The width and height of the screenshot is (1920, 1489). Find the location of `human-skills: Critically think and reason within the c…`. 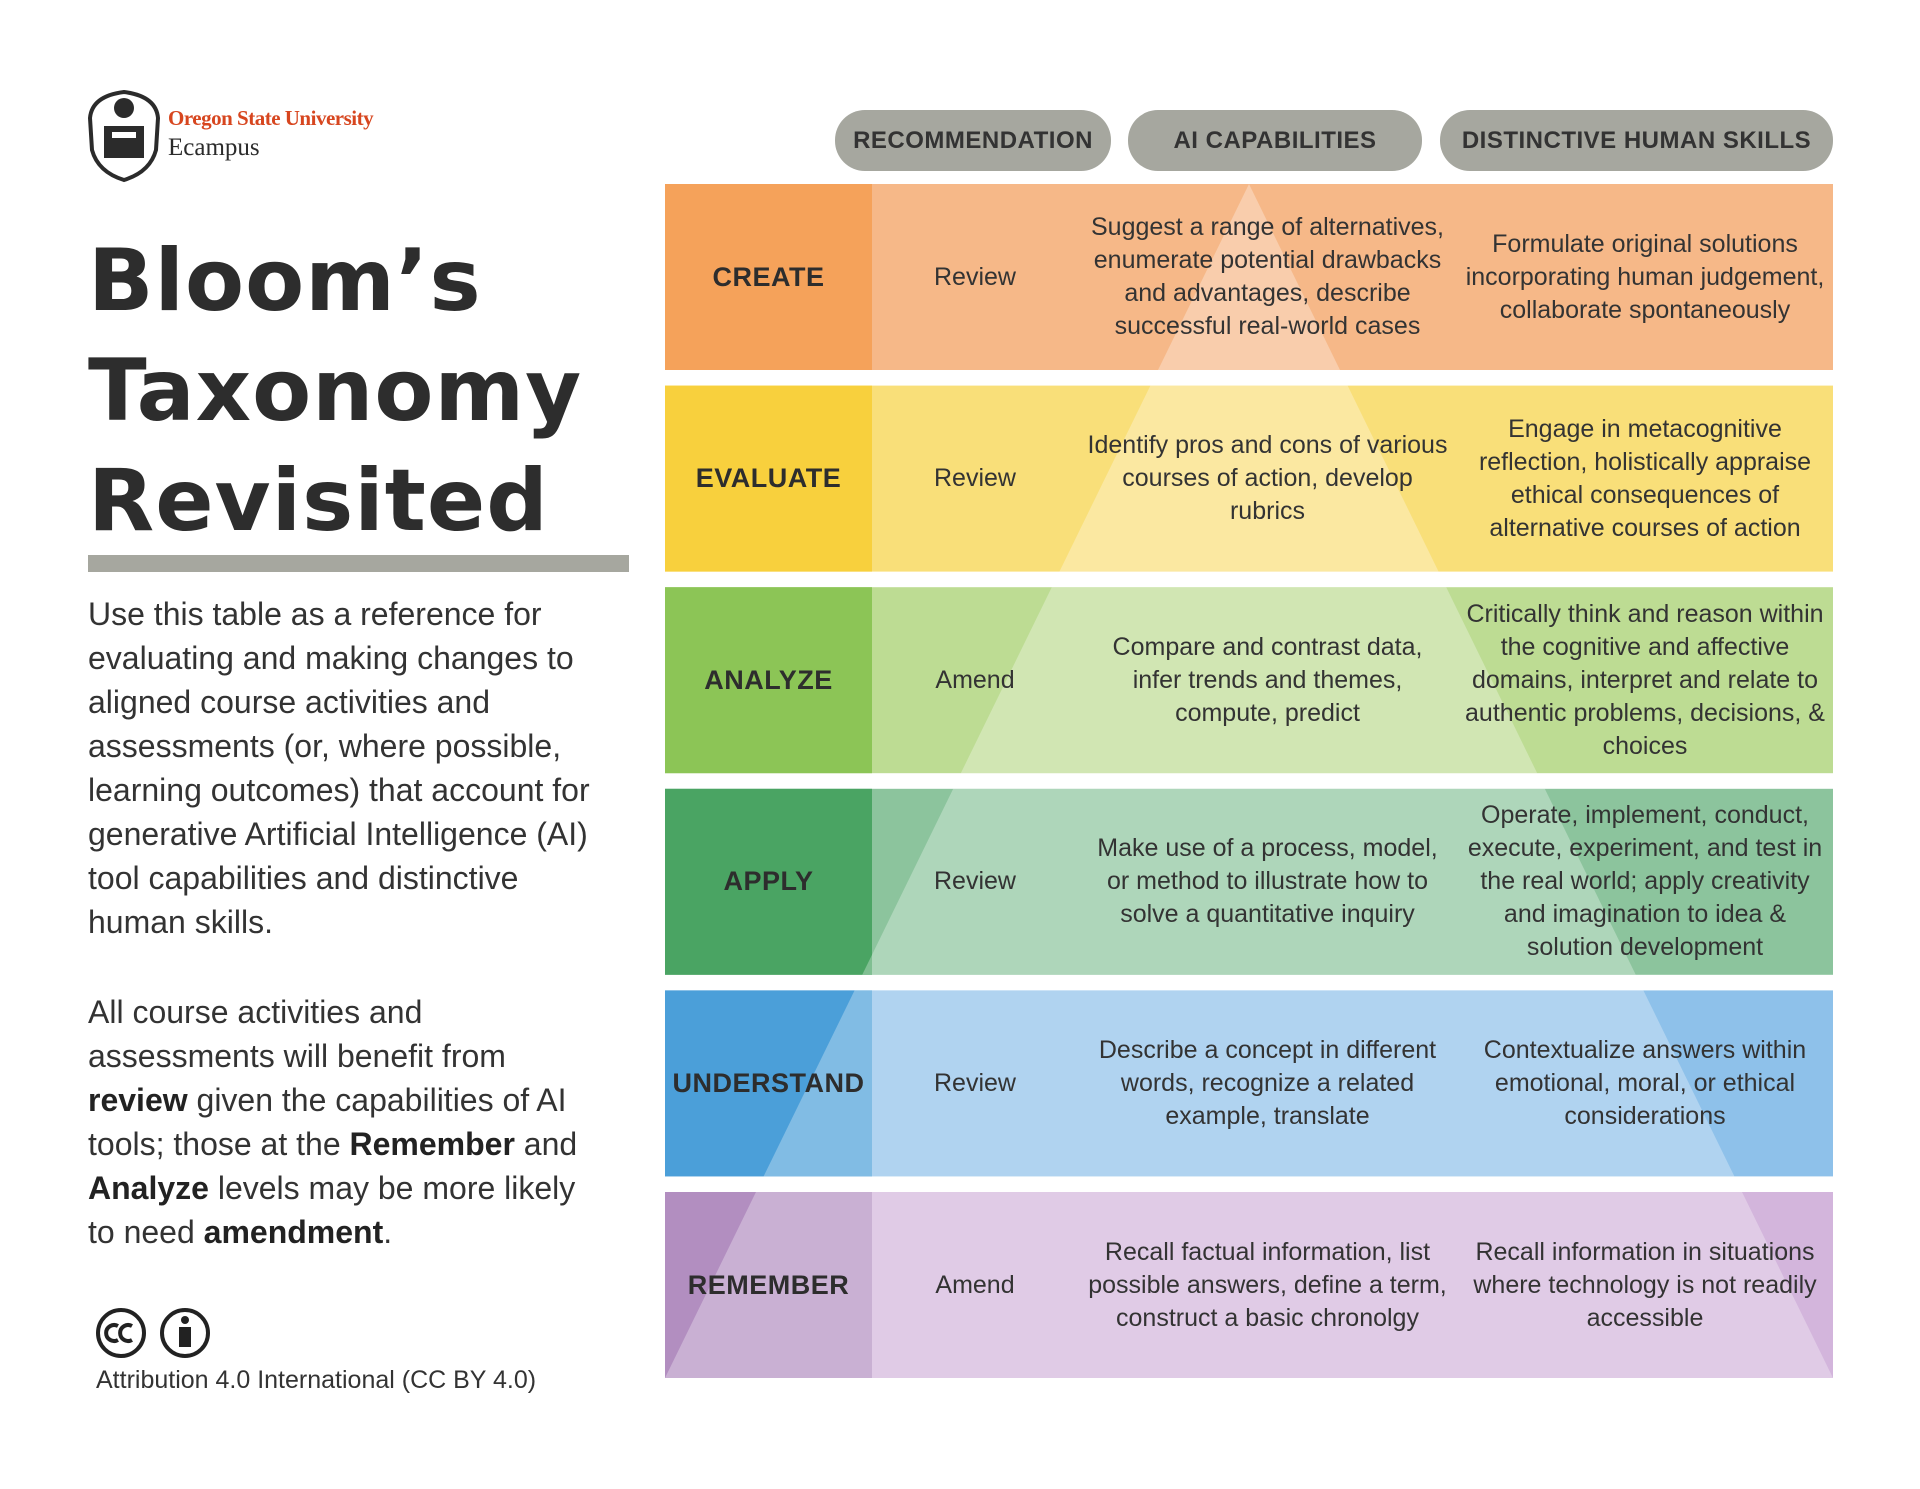

human-skills: Critically think and reason within the c… is located at coordinates (1645, 679).